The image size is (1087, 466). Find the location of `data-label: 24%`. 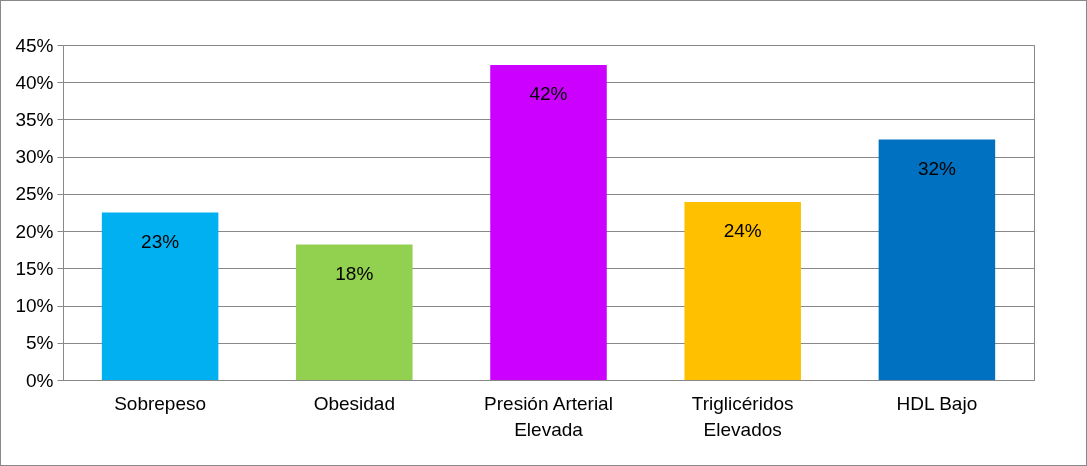

data-label: 24% is located at coordinates (742, 231).